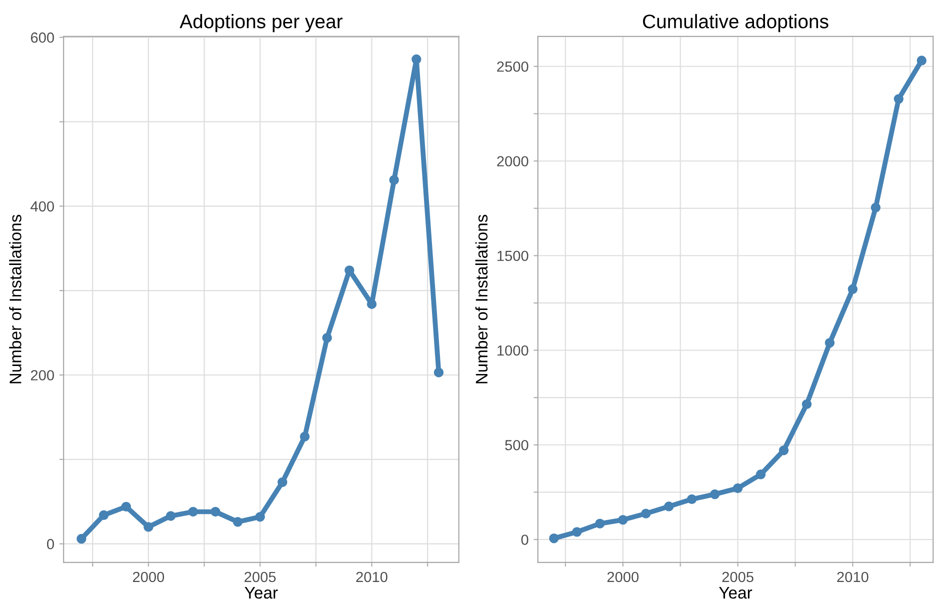 This screenshot has width=935, height=608. I want to click on y-tick-label: 2500, so click(512, 66).